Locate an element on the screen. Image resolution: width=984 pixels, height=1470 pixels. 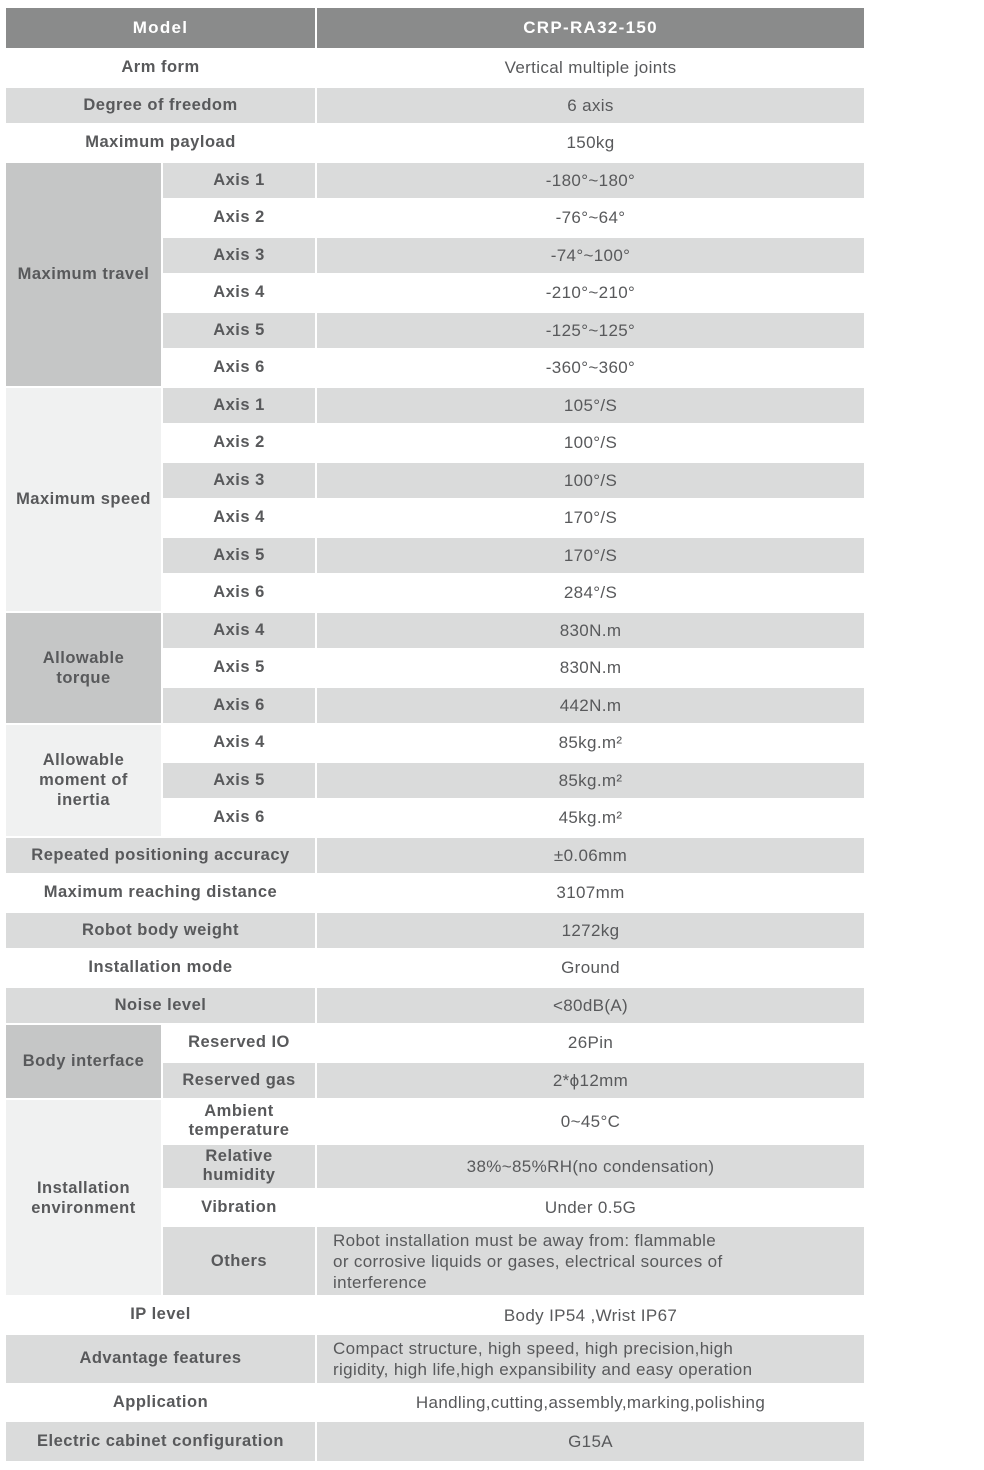
table-row: Axis 6 442N.m is located at coordinates (435, 705).